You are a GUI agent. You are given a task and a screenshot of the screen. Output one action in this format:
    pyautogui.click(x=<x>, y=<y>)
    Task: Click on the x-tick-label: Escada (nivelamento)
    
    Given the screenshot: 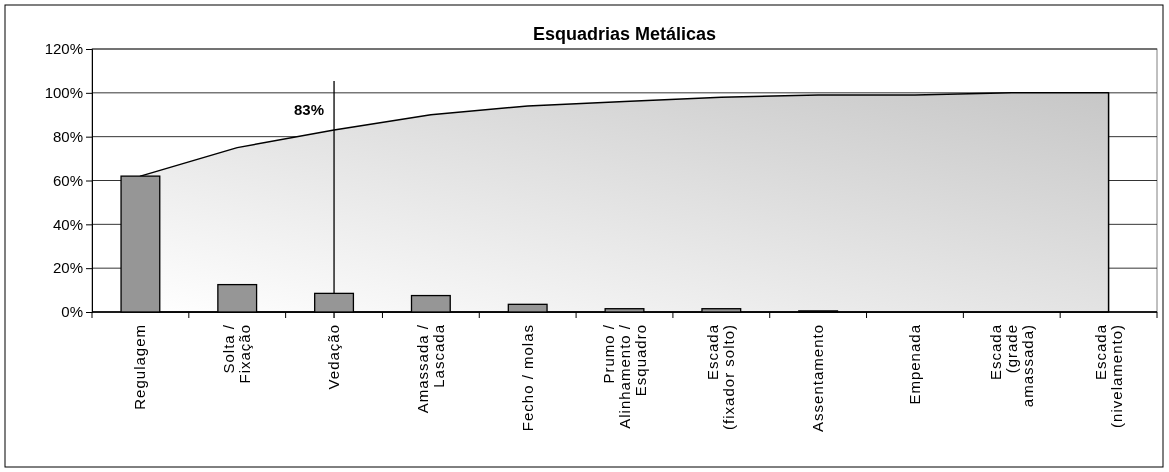 What is the action you would take?
    pyautogui.click(x=1108, y=376)
    